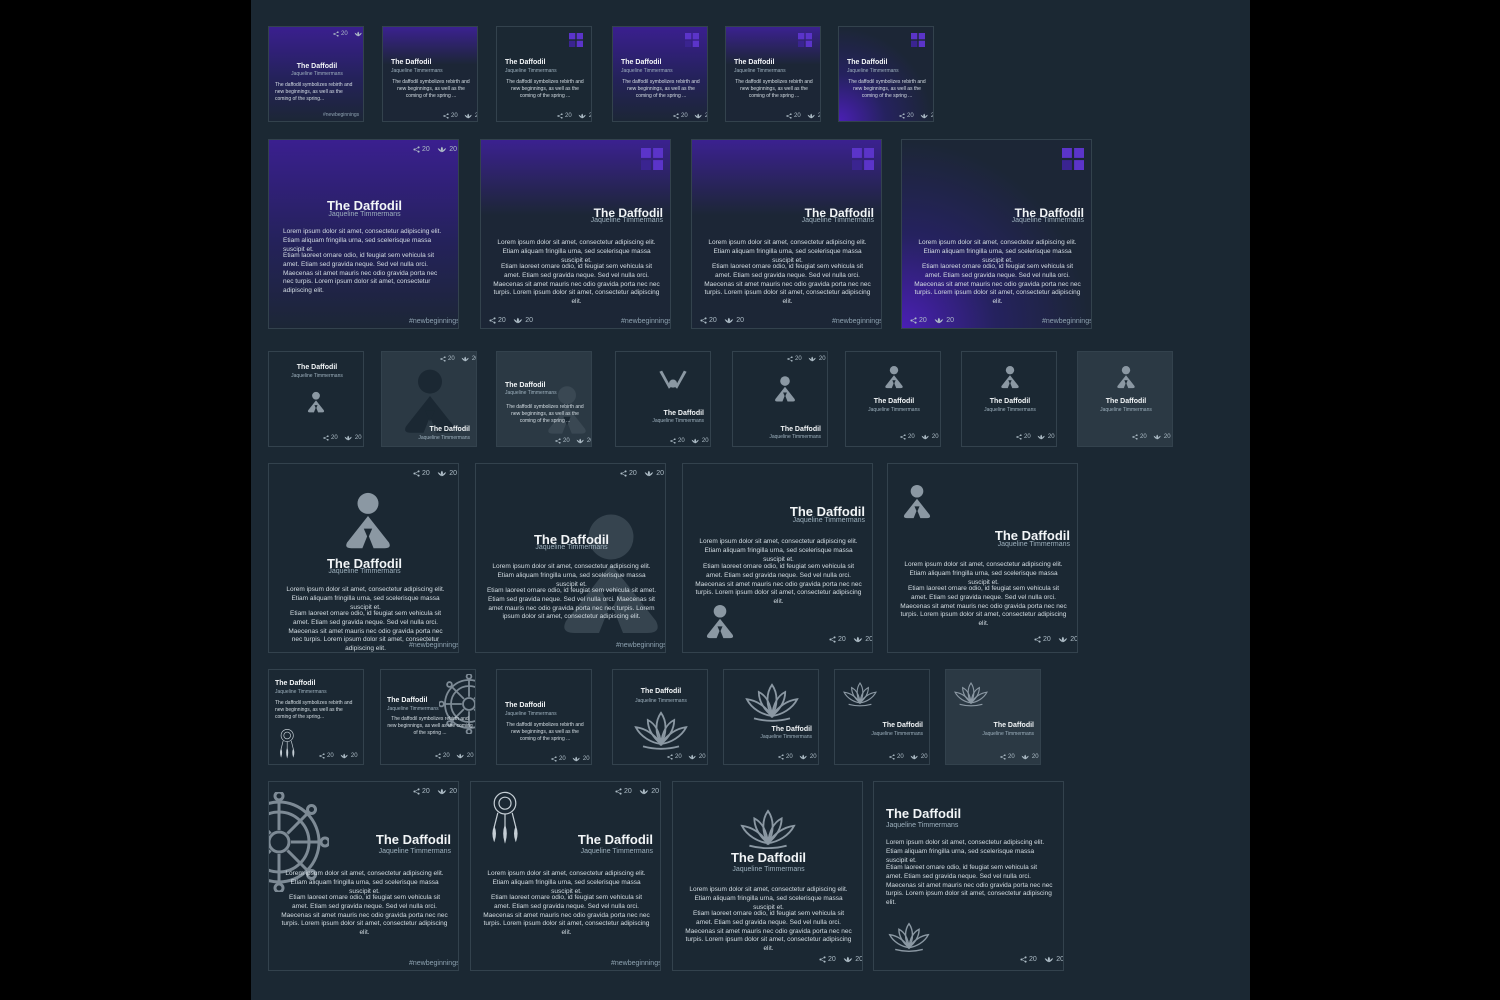  What do you see at coordinates (894, 377) in the screenshot?
I see `meditation-figure-icon` at bounding box center [894, 377].